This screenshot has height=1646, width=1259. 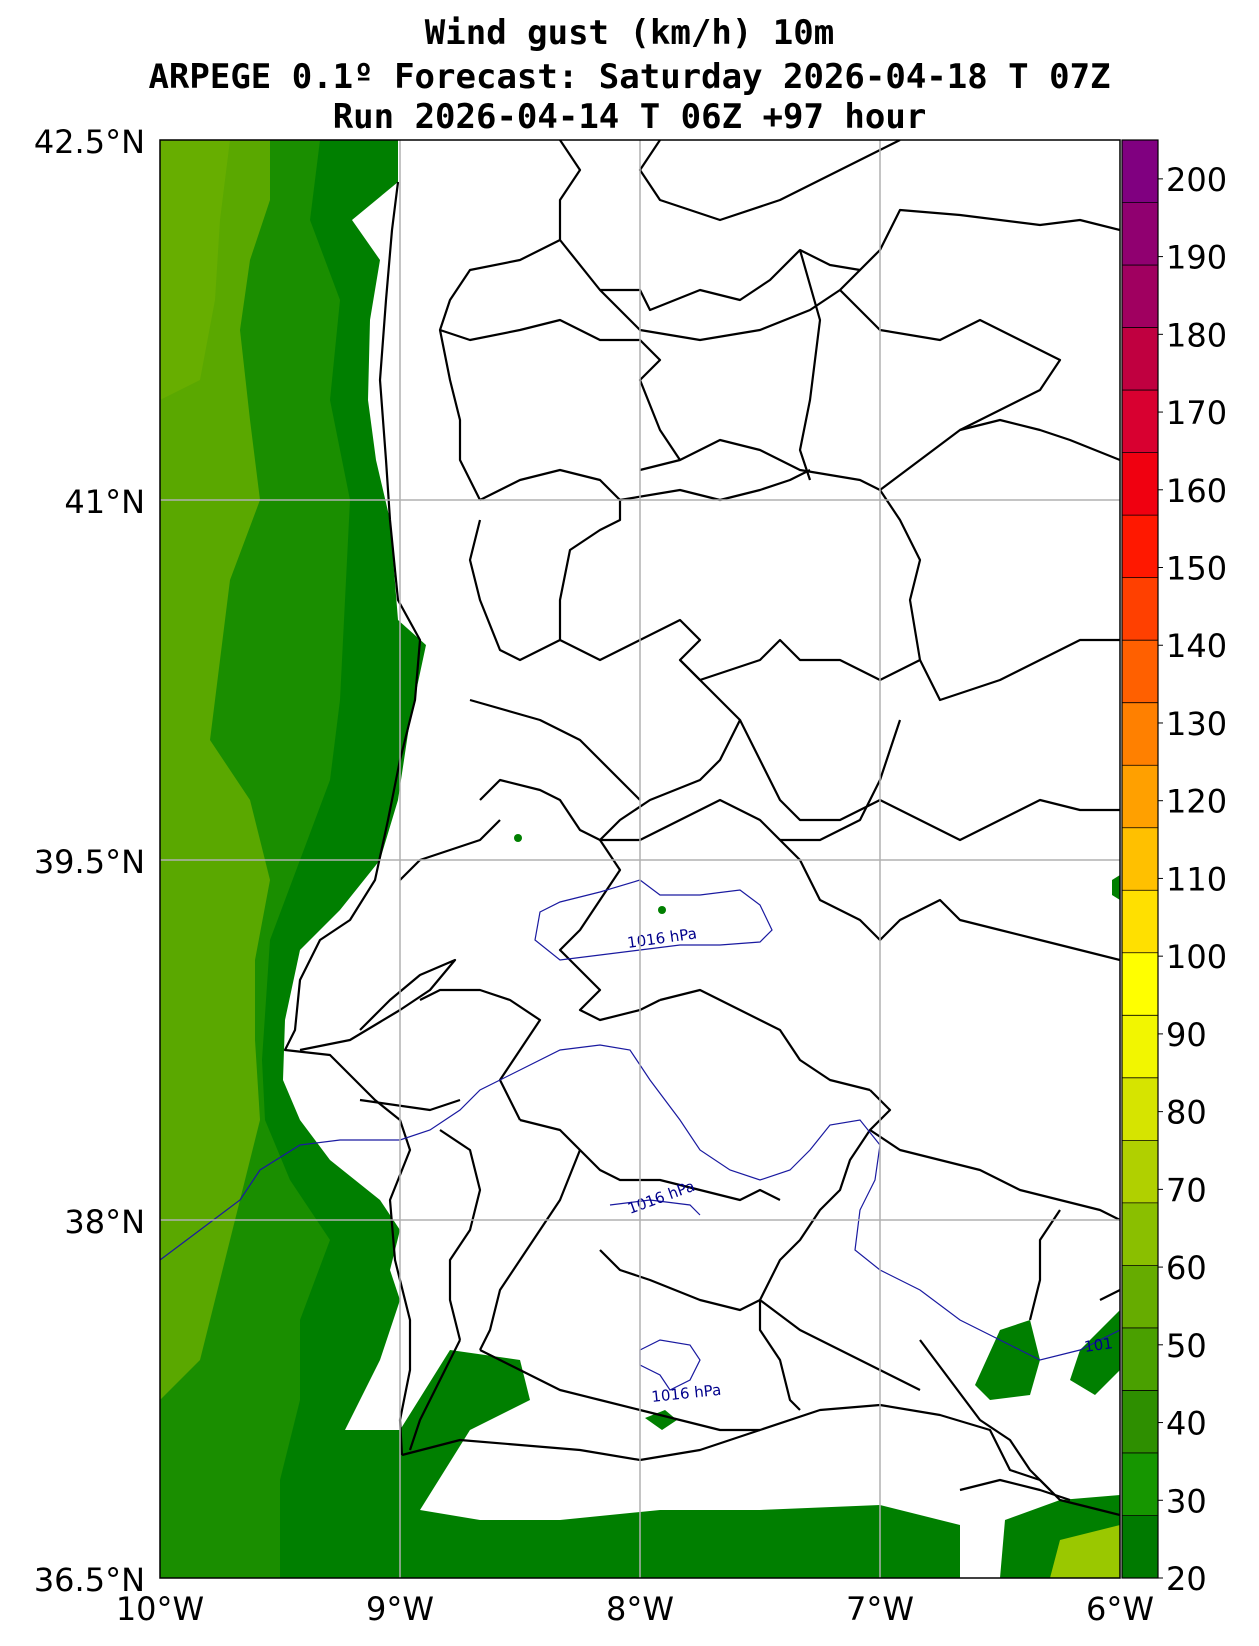 What do you see at coordinates (1196, 724) in the screenshot?
I see `colorbar-label: 130` at bounding box center [1196, 724].